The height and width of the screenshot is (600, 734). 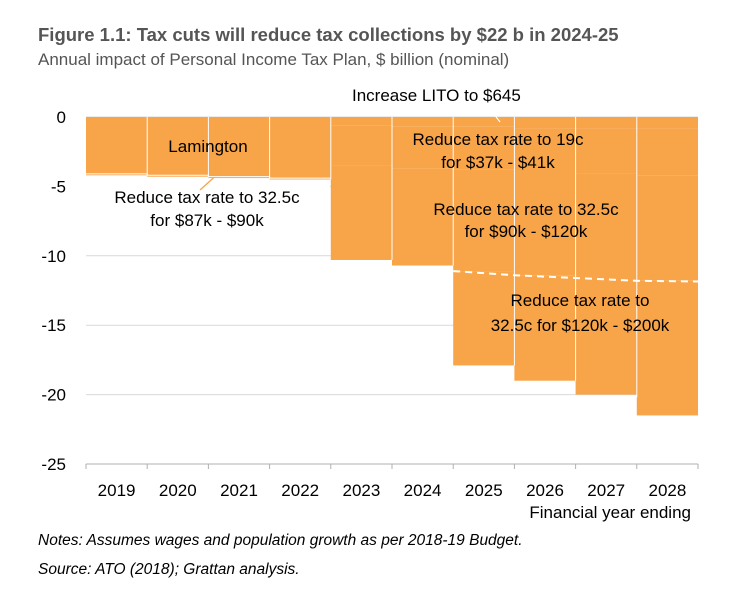 I want to click on y-tick-label: -5, so click(x=58, y=186).